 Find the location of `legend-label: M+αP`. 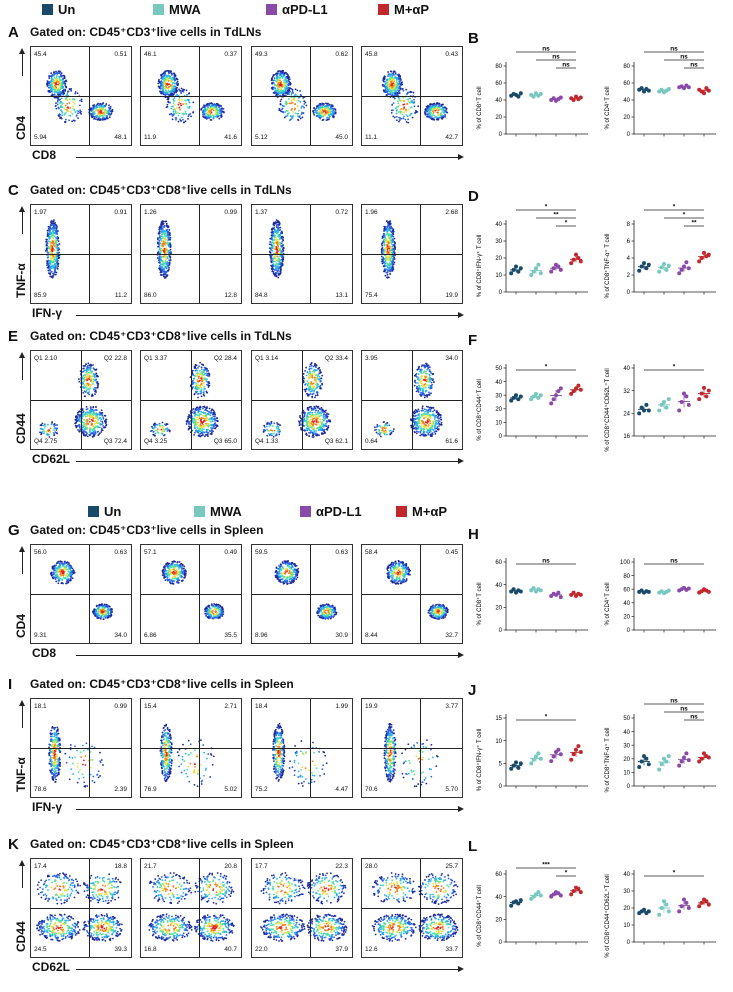

legend-label: M+αP is located at coordinates (412, 9).